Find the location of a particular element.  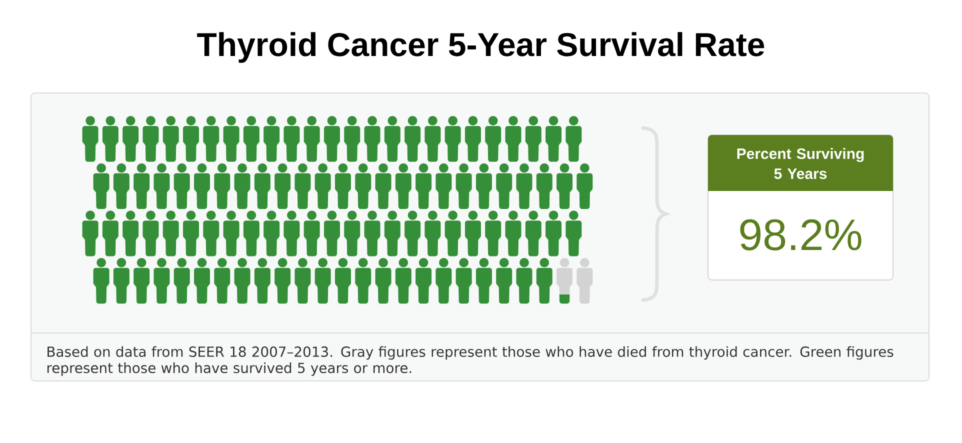

text: Thyroid Cancer 5-Year Survival Rate is located at coordinates (480, 47).